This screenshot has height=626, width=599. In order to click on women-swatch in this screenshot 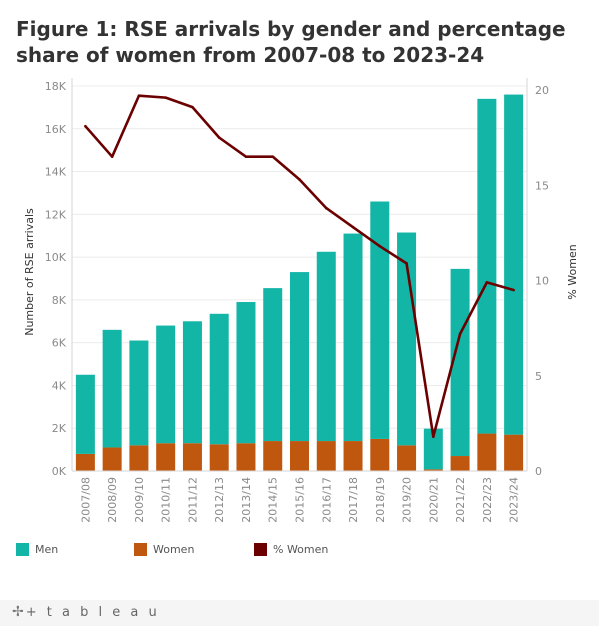, I will do `click(140, 549)`.